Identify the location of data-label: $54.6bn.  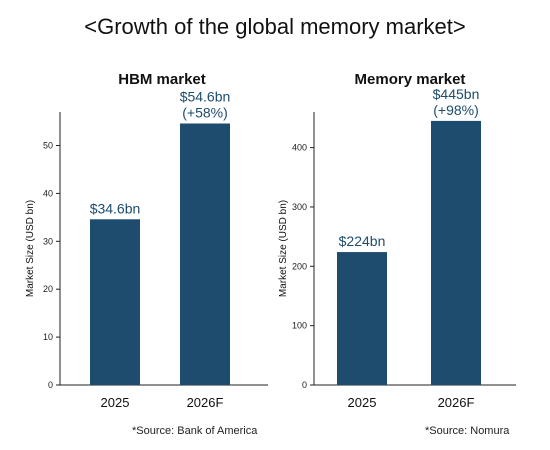
(205, 96).